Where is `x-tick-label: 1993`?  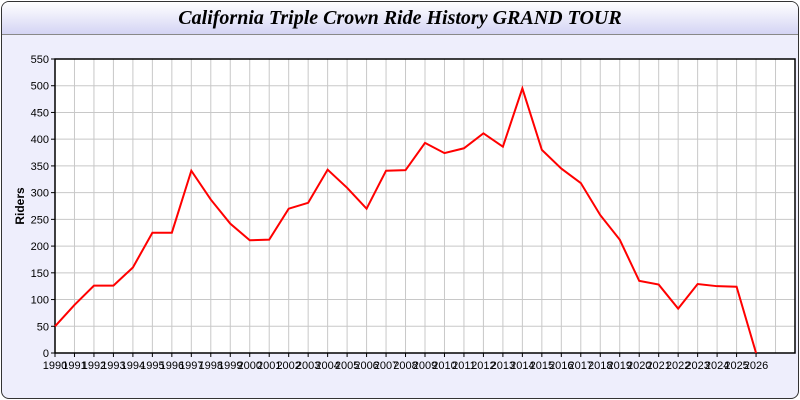
x-tick-label: 1993 is located at coordinates (113, 366).